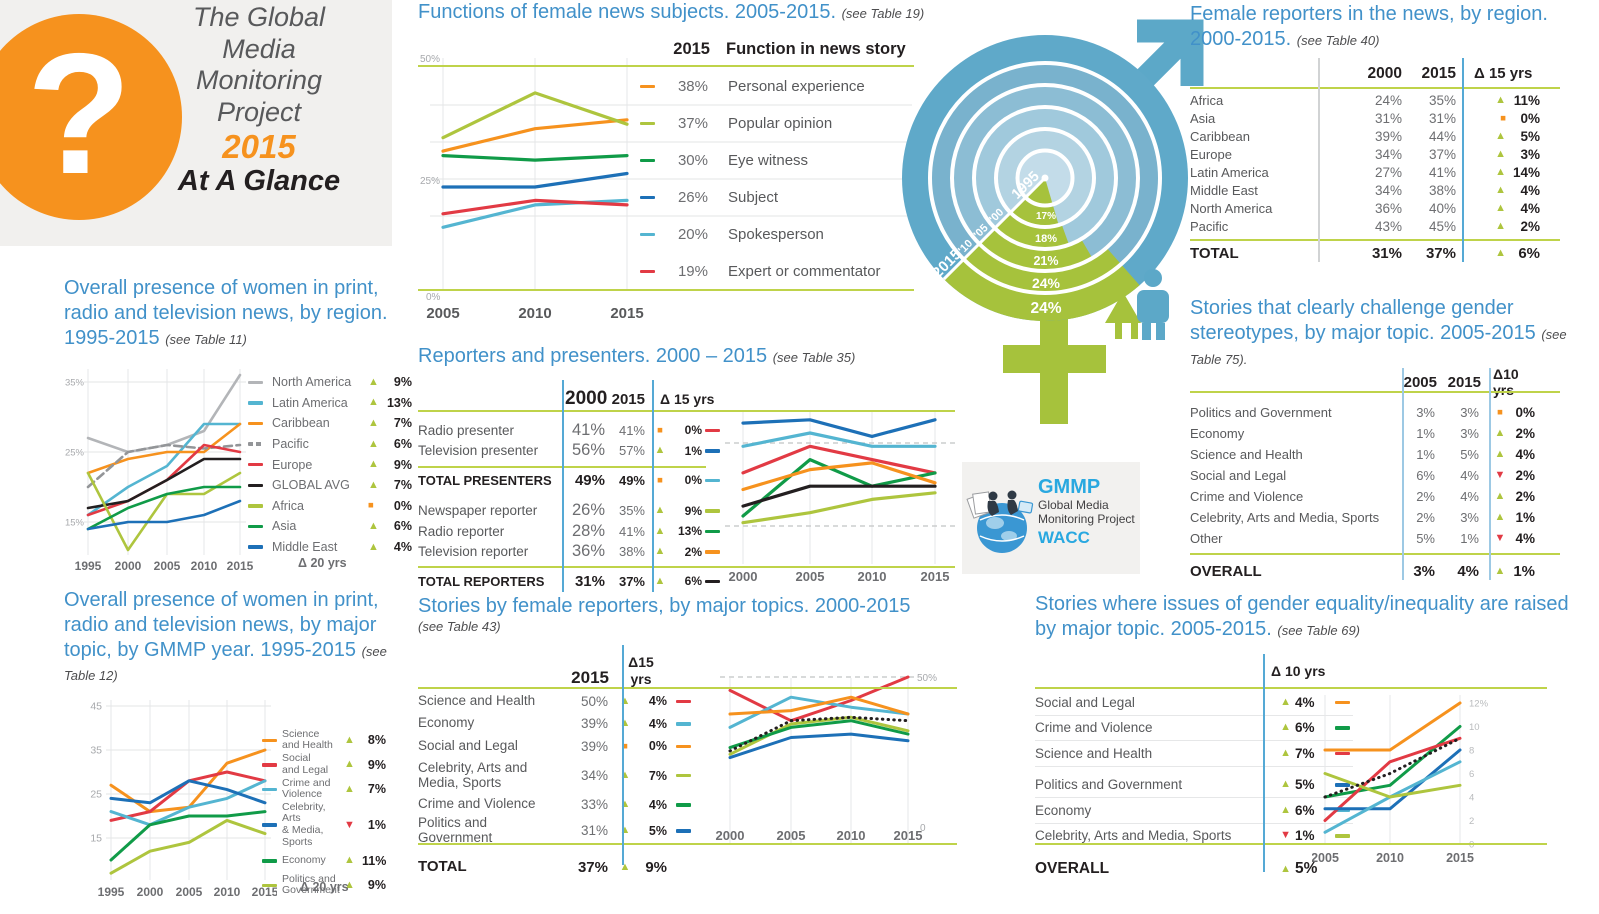 This screenshot has height=914, width=1599. What do you see at coordinates (1370, 475) in the screenshot?
I see `table-row: Social and Legal 6% 4% ▼ 2%` at bounding box center [1370, 475].